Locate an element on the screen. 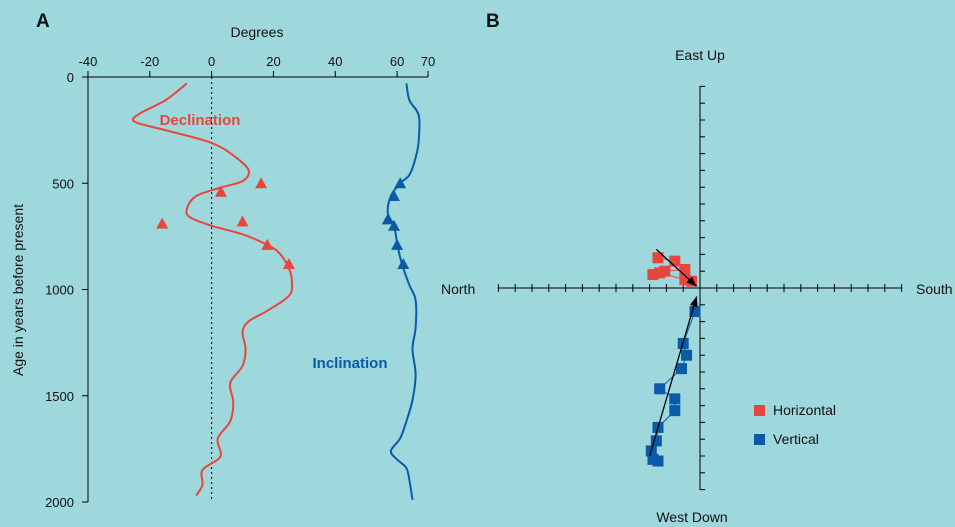 This screenshot has width=955, height=527. vertical-fit-arrow-head is located at coordinates (693, 302).